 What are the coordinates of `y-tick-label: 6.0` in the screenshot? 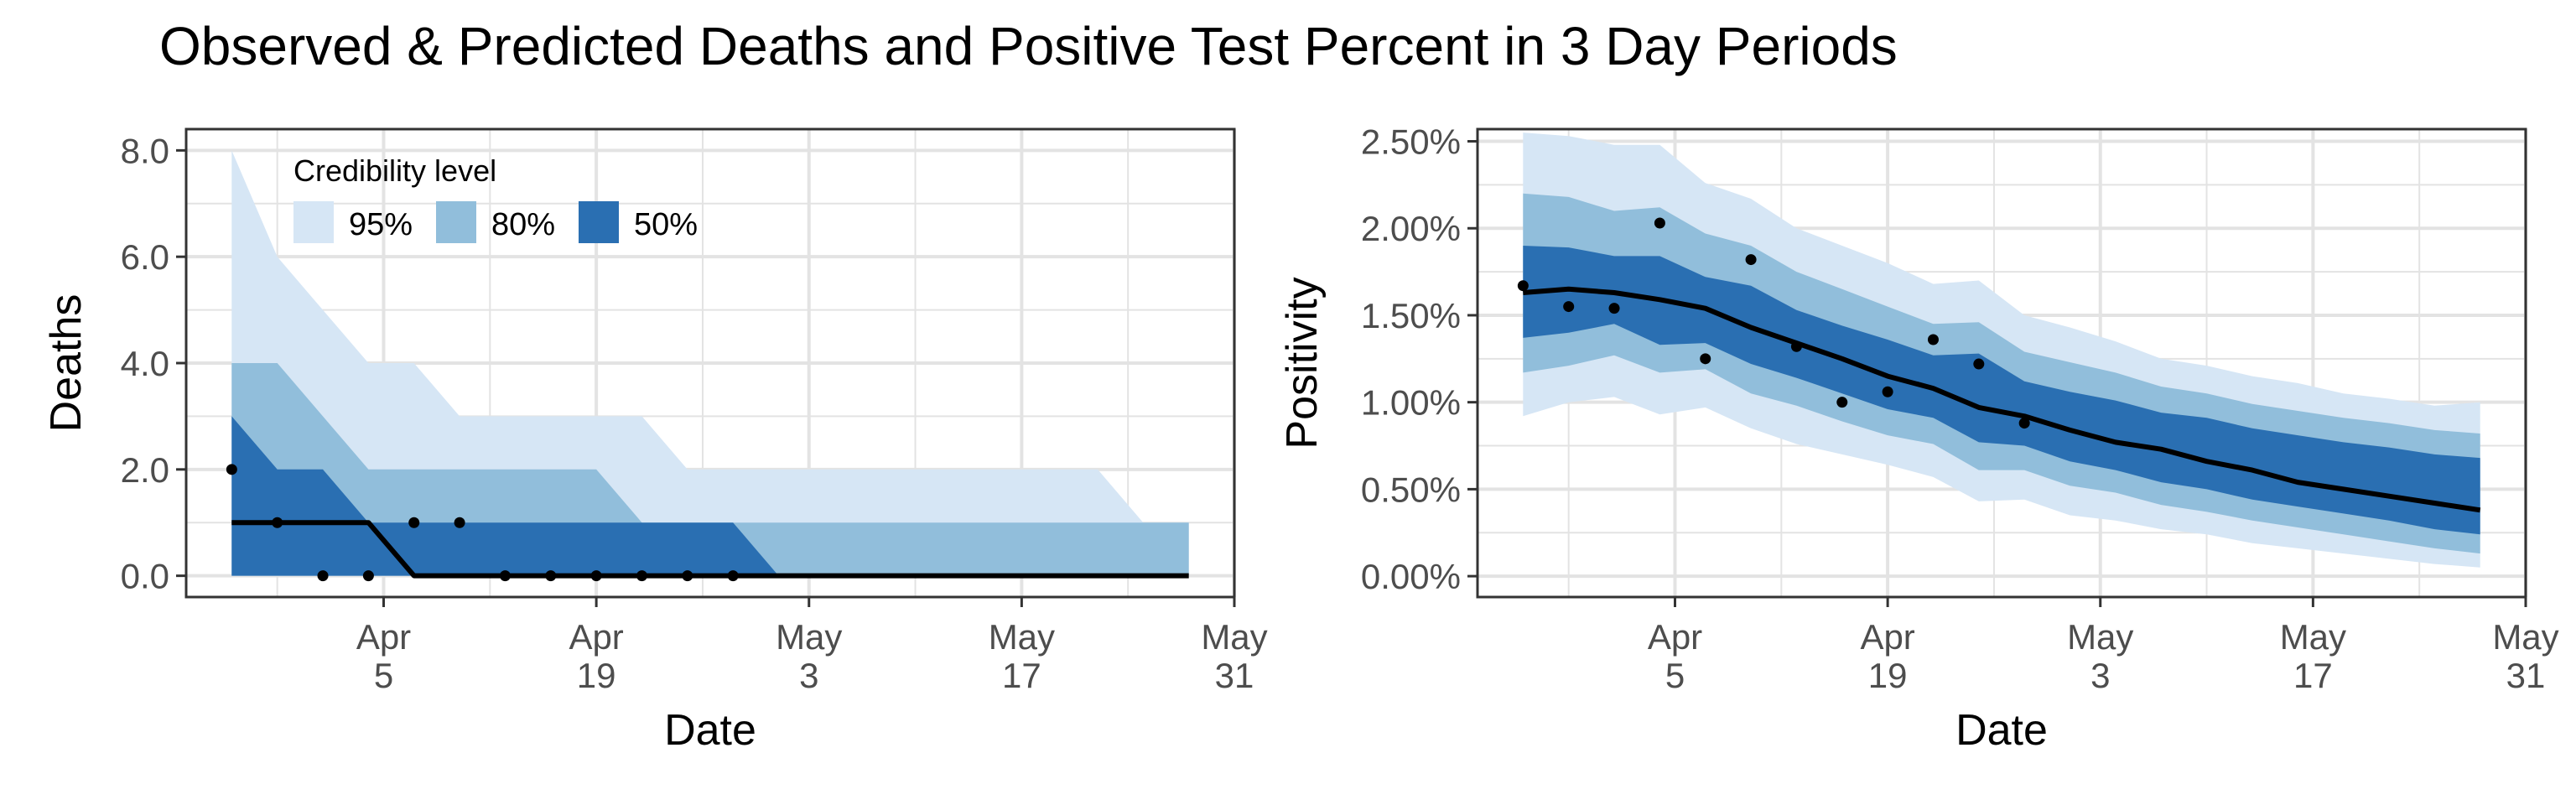 It's located at (145, 257).